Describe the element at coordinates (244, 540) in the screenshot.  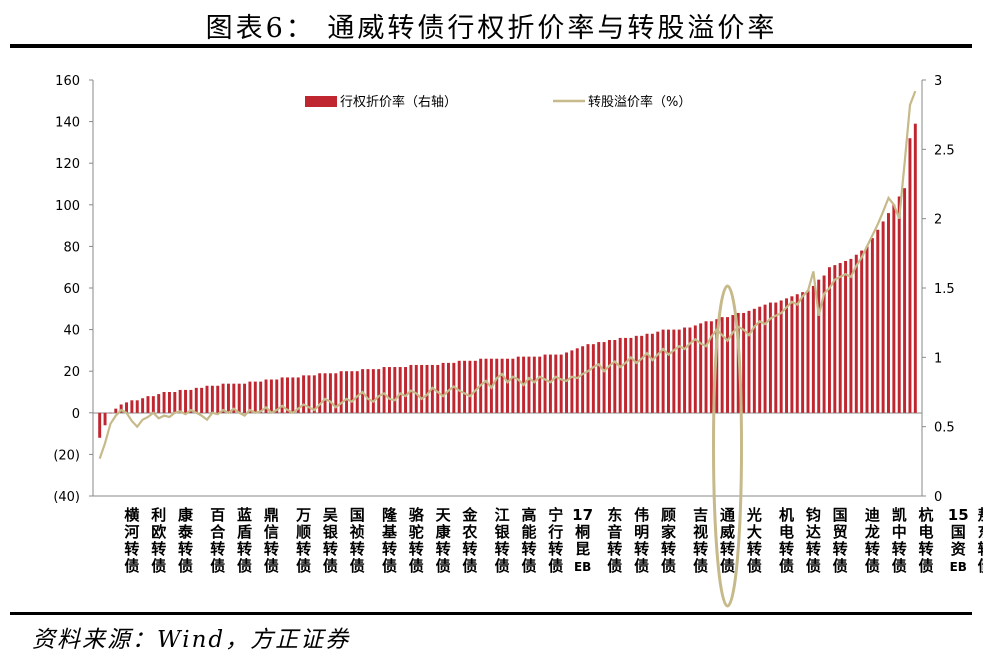
I see `category-label: 蓝盾转债` at that location.